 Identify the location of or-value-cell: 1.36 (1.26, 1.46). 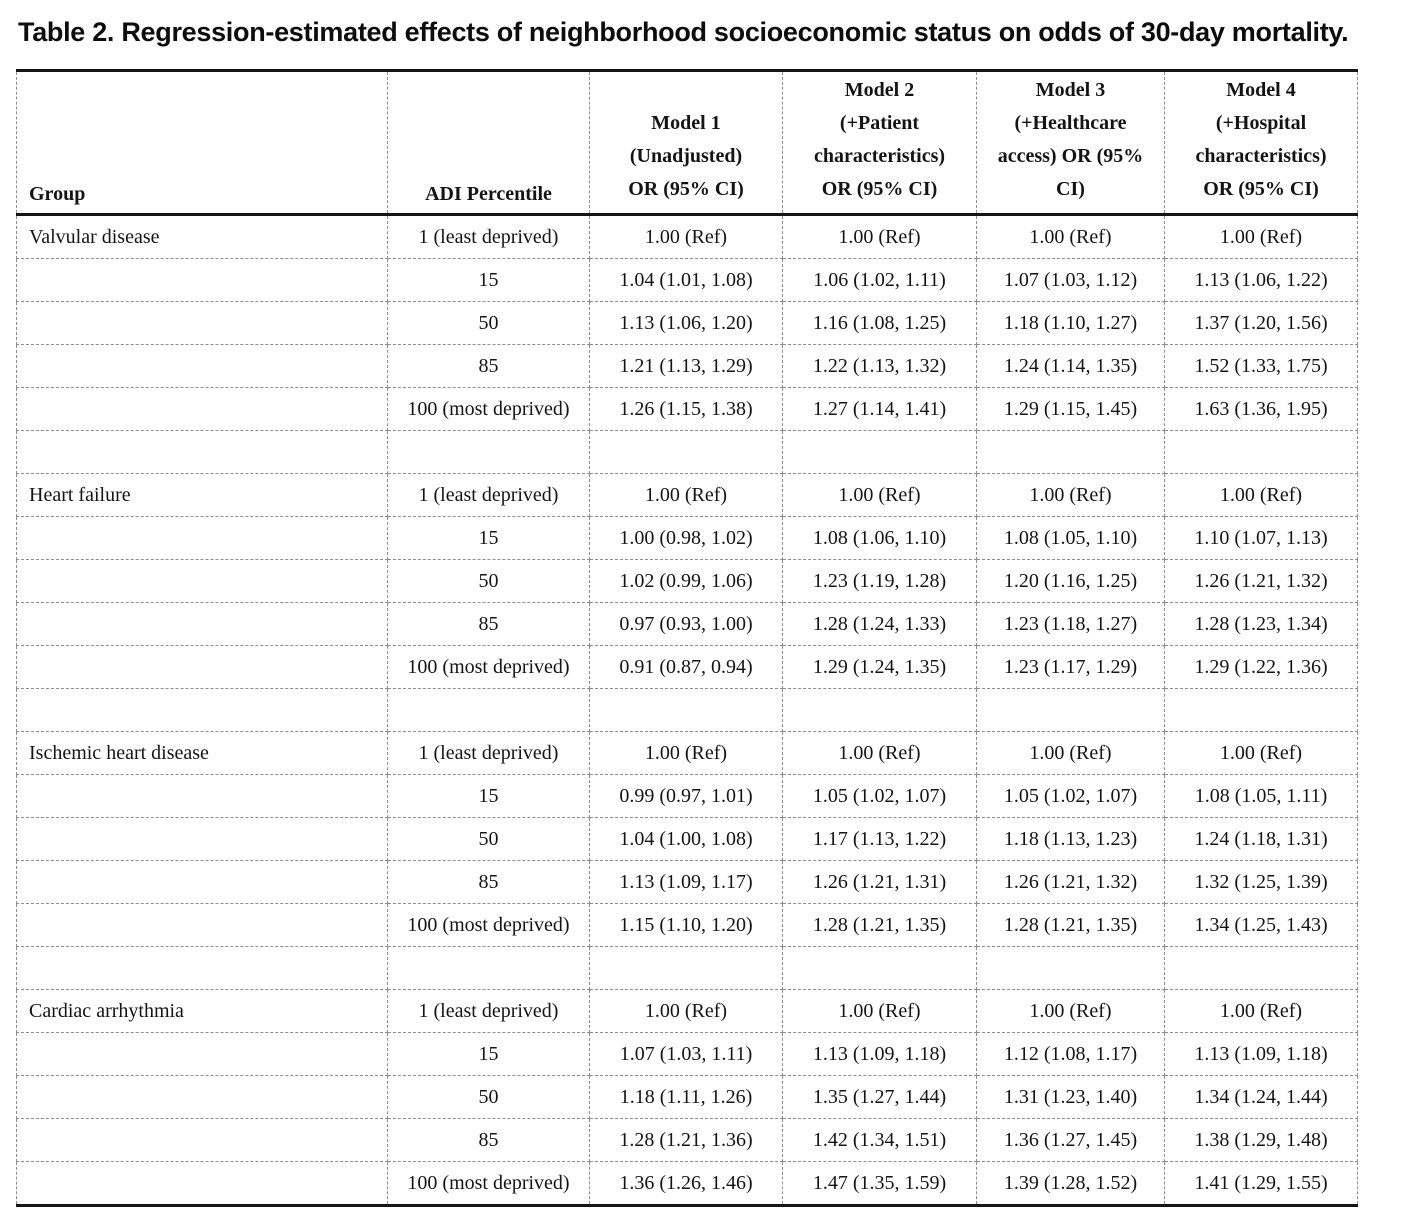
(686, 1184).